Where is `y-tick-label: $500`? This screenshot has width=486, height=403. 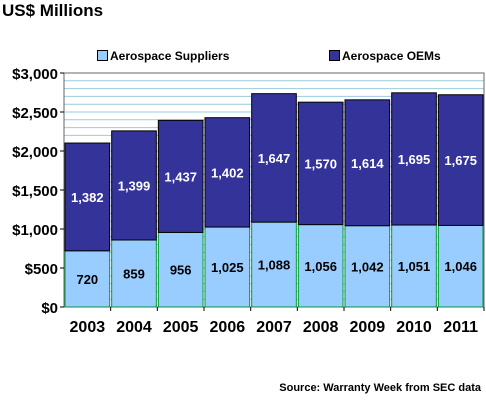 y-tick-label: $500 is located at coordinates (41, 269).